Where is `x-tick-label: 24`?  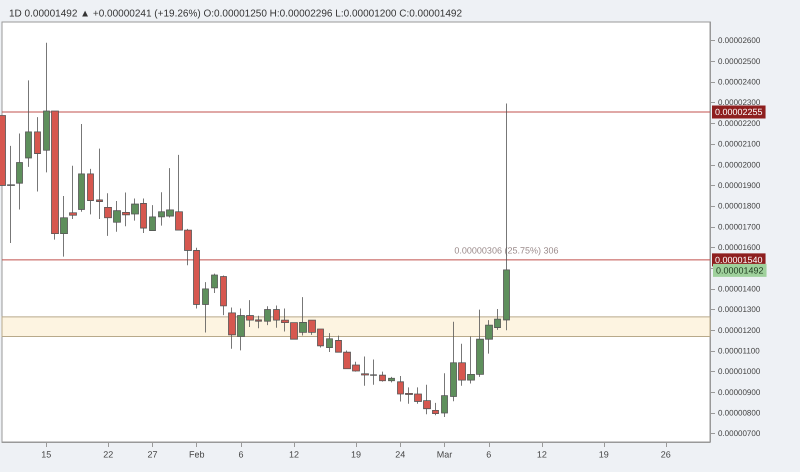 x-tick-label: 24 is located at coordinates (400, 455).